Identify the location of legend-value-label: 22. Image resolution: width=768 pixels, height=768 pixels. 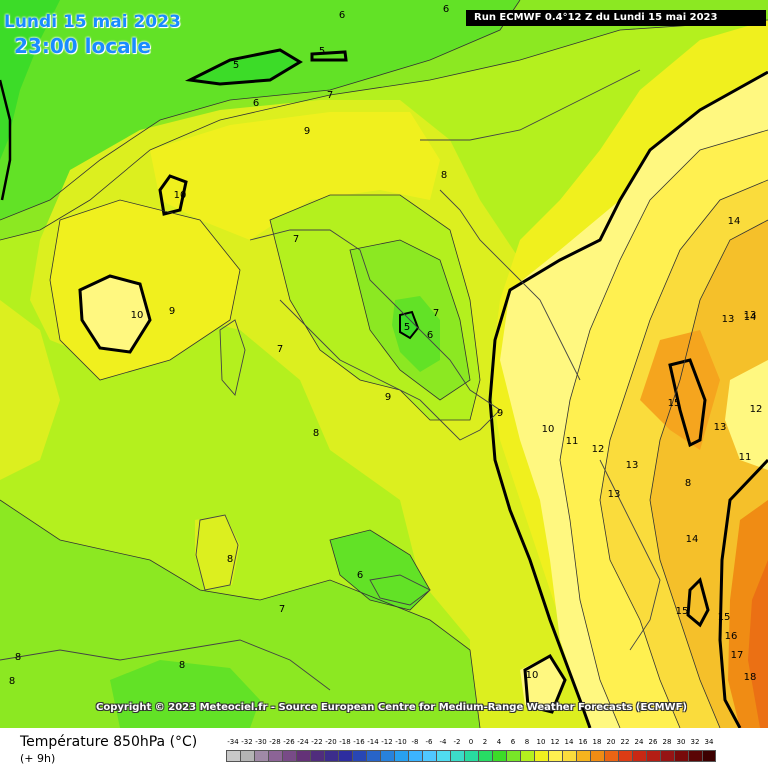
(625, 742).